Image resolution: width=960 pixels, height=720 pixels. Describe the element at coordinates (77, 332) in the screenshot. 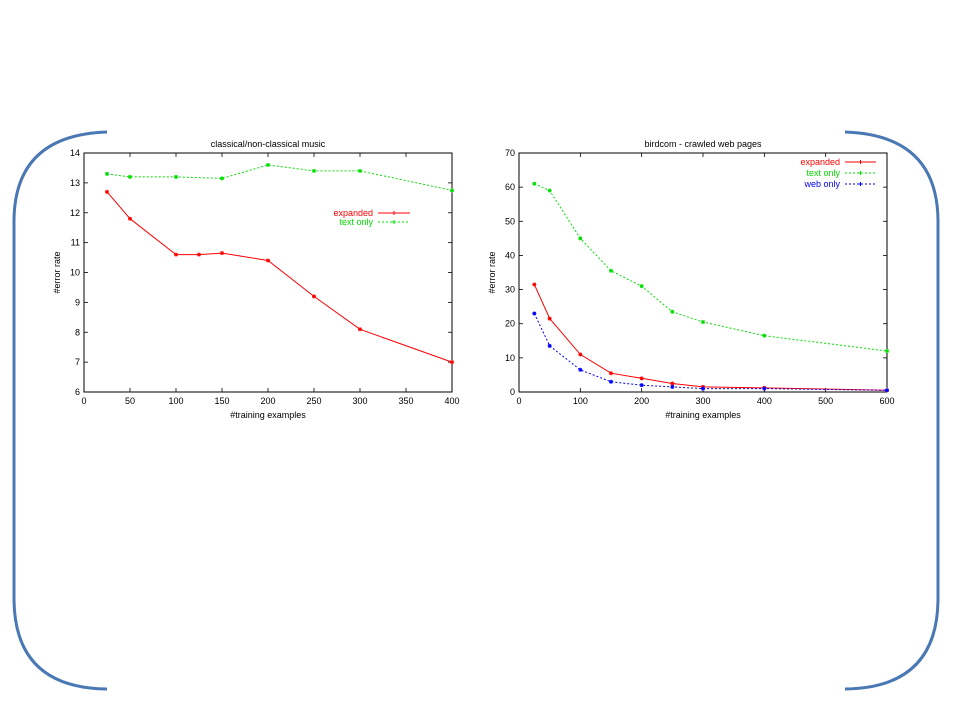

I see `y-tick-label: 8` at that location.